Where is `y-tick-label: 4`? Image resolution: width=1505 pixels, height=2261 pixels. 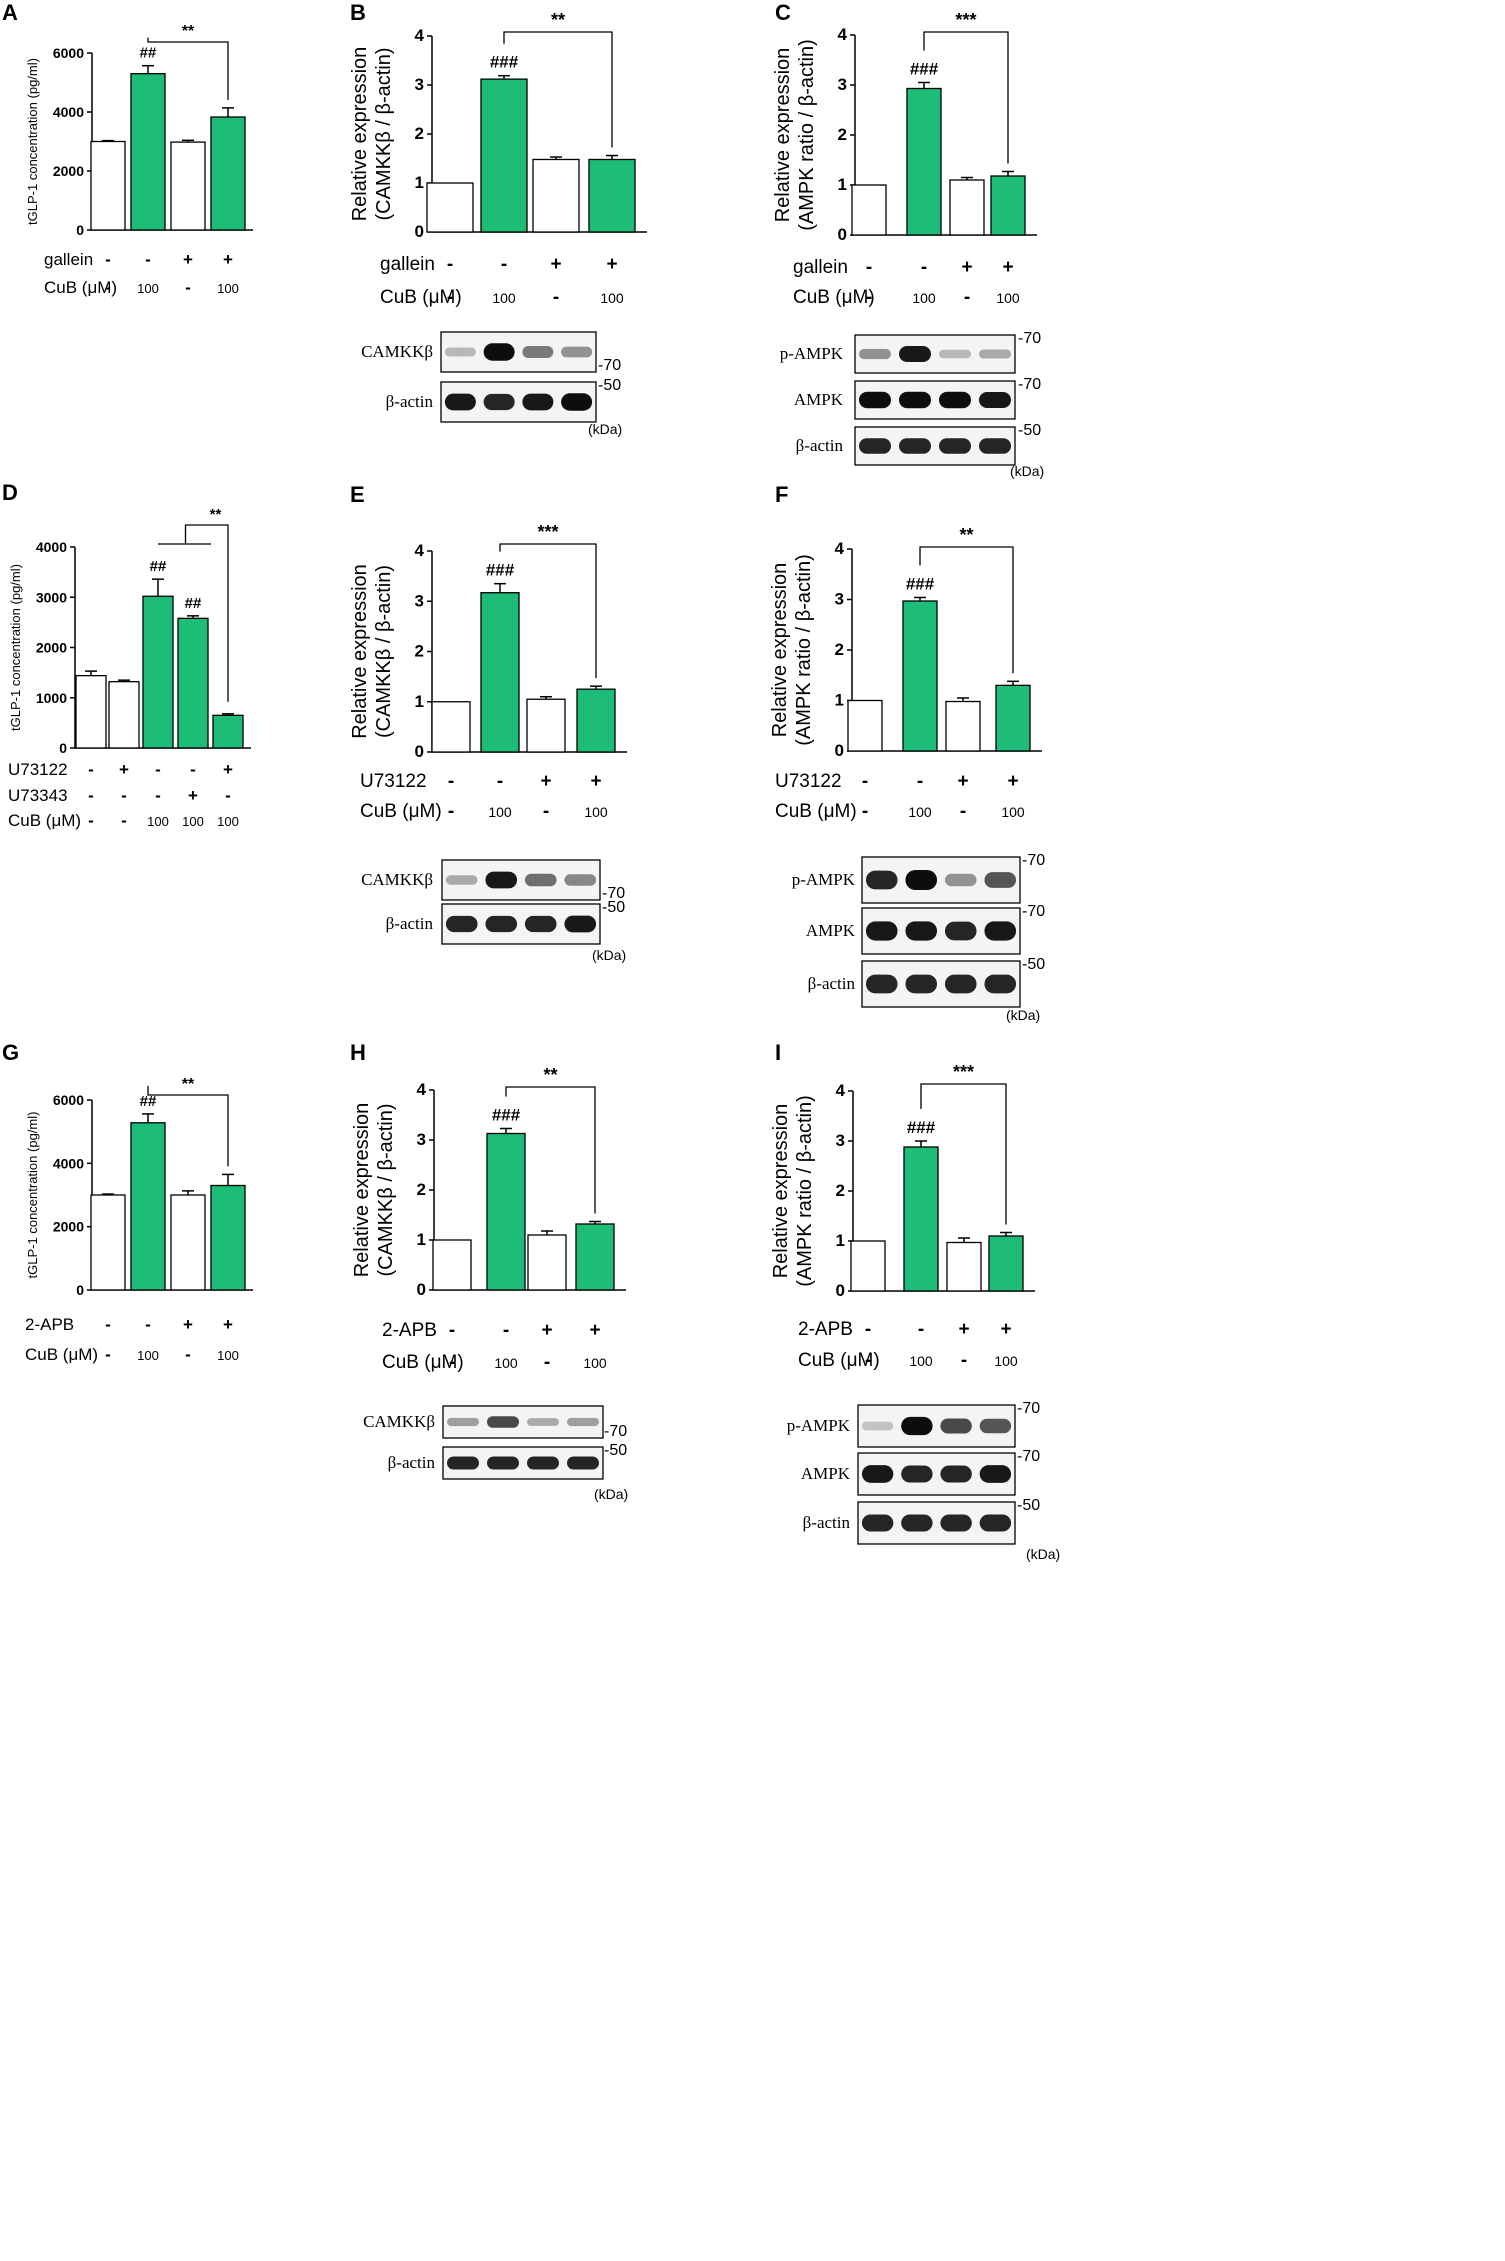
y-tick-label: 4 is located at coordinates (420, 35).